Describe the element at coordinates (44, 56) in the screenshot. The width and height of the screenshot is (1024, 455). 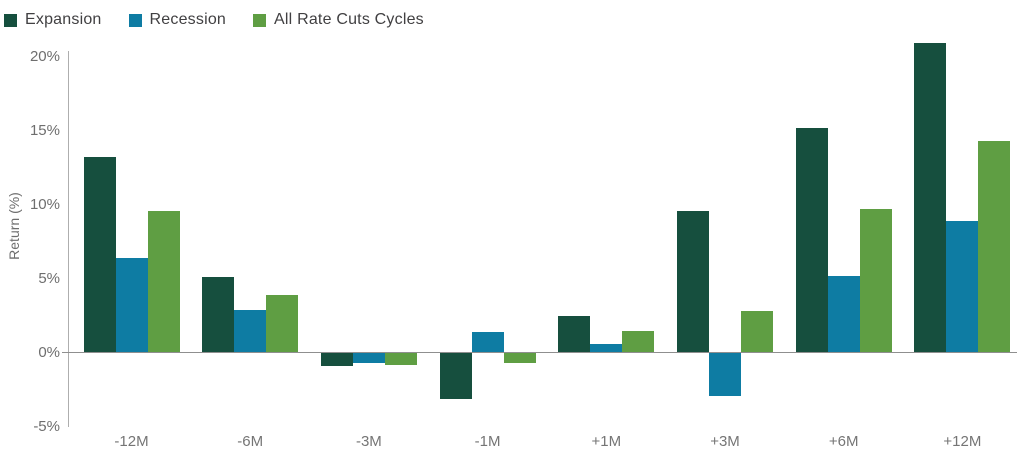
I see `y-tick-label: 20%` at that location.